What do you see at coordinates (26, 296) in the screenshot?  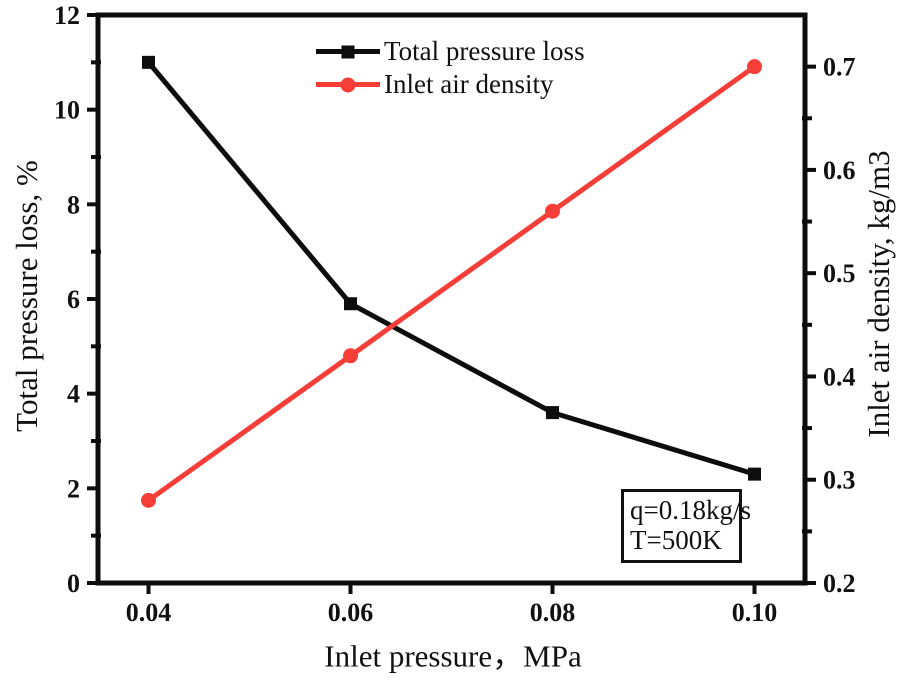 I see `y-axis-label-left: Total pressure loss, %` at bounding box center [26, 296].